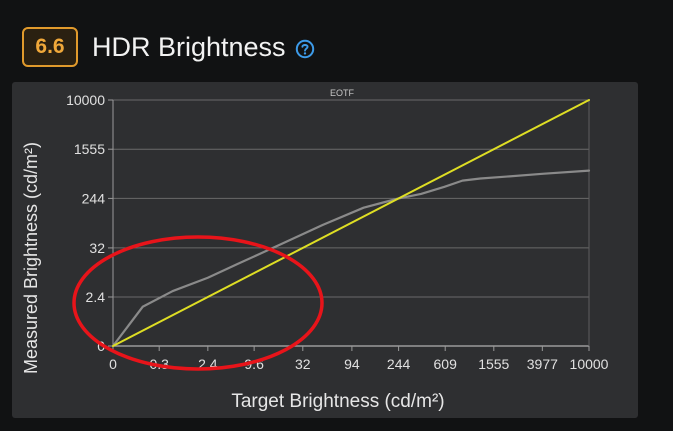 The height and width of the screenshot is (431, 673). I want to click on y-axis-label: Measured Brightness (cd/m²), so click(31, 258).